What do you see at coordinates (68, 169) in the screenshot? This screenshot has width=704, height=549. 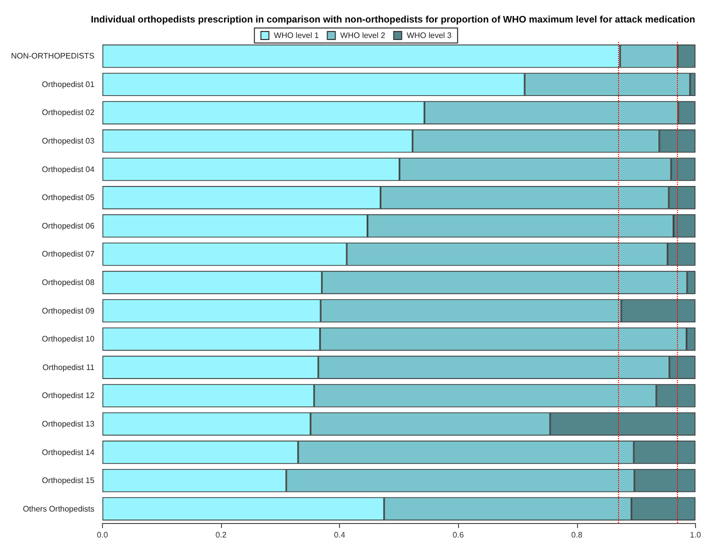 I see `y-tick-label: Orthopedist 04` at bounding box center [68, 169].